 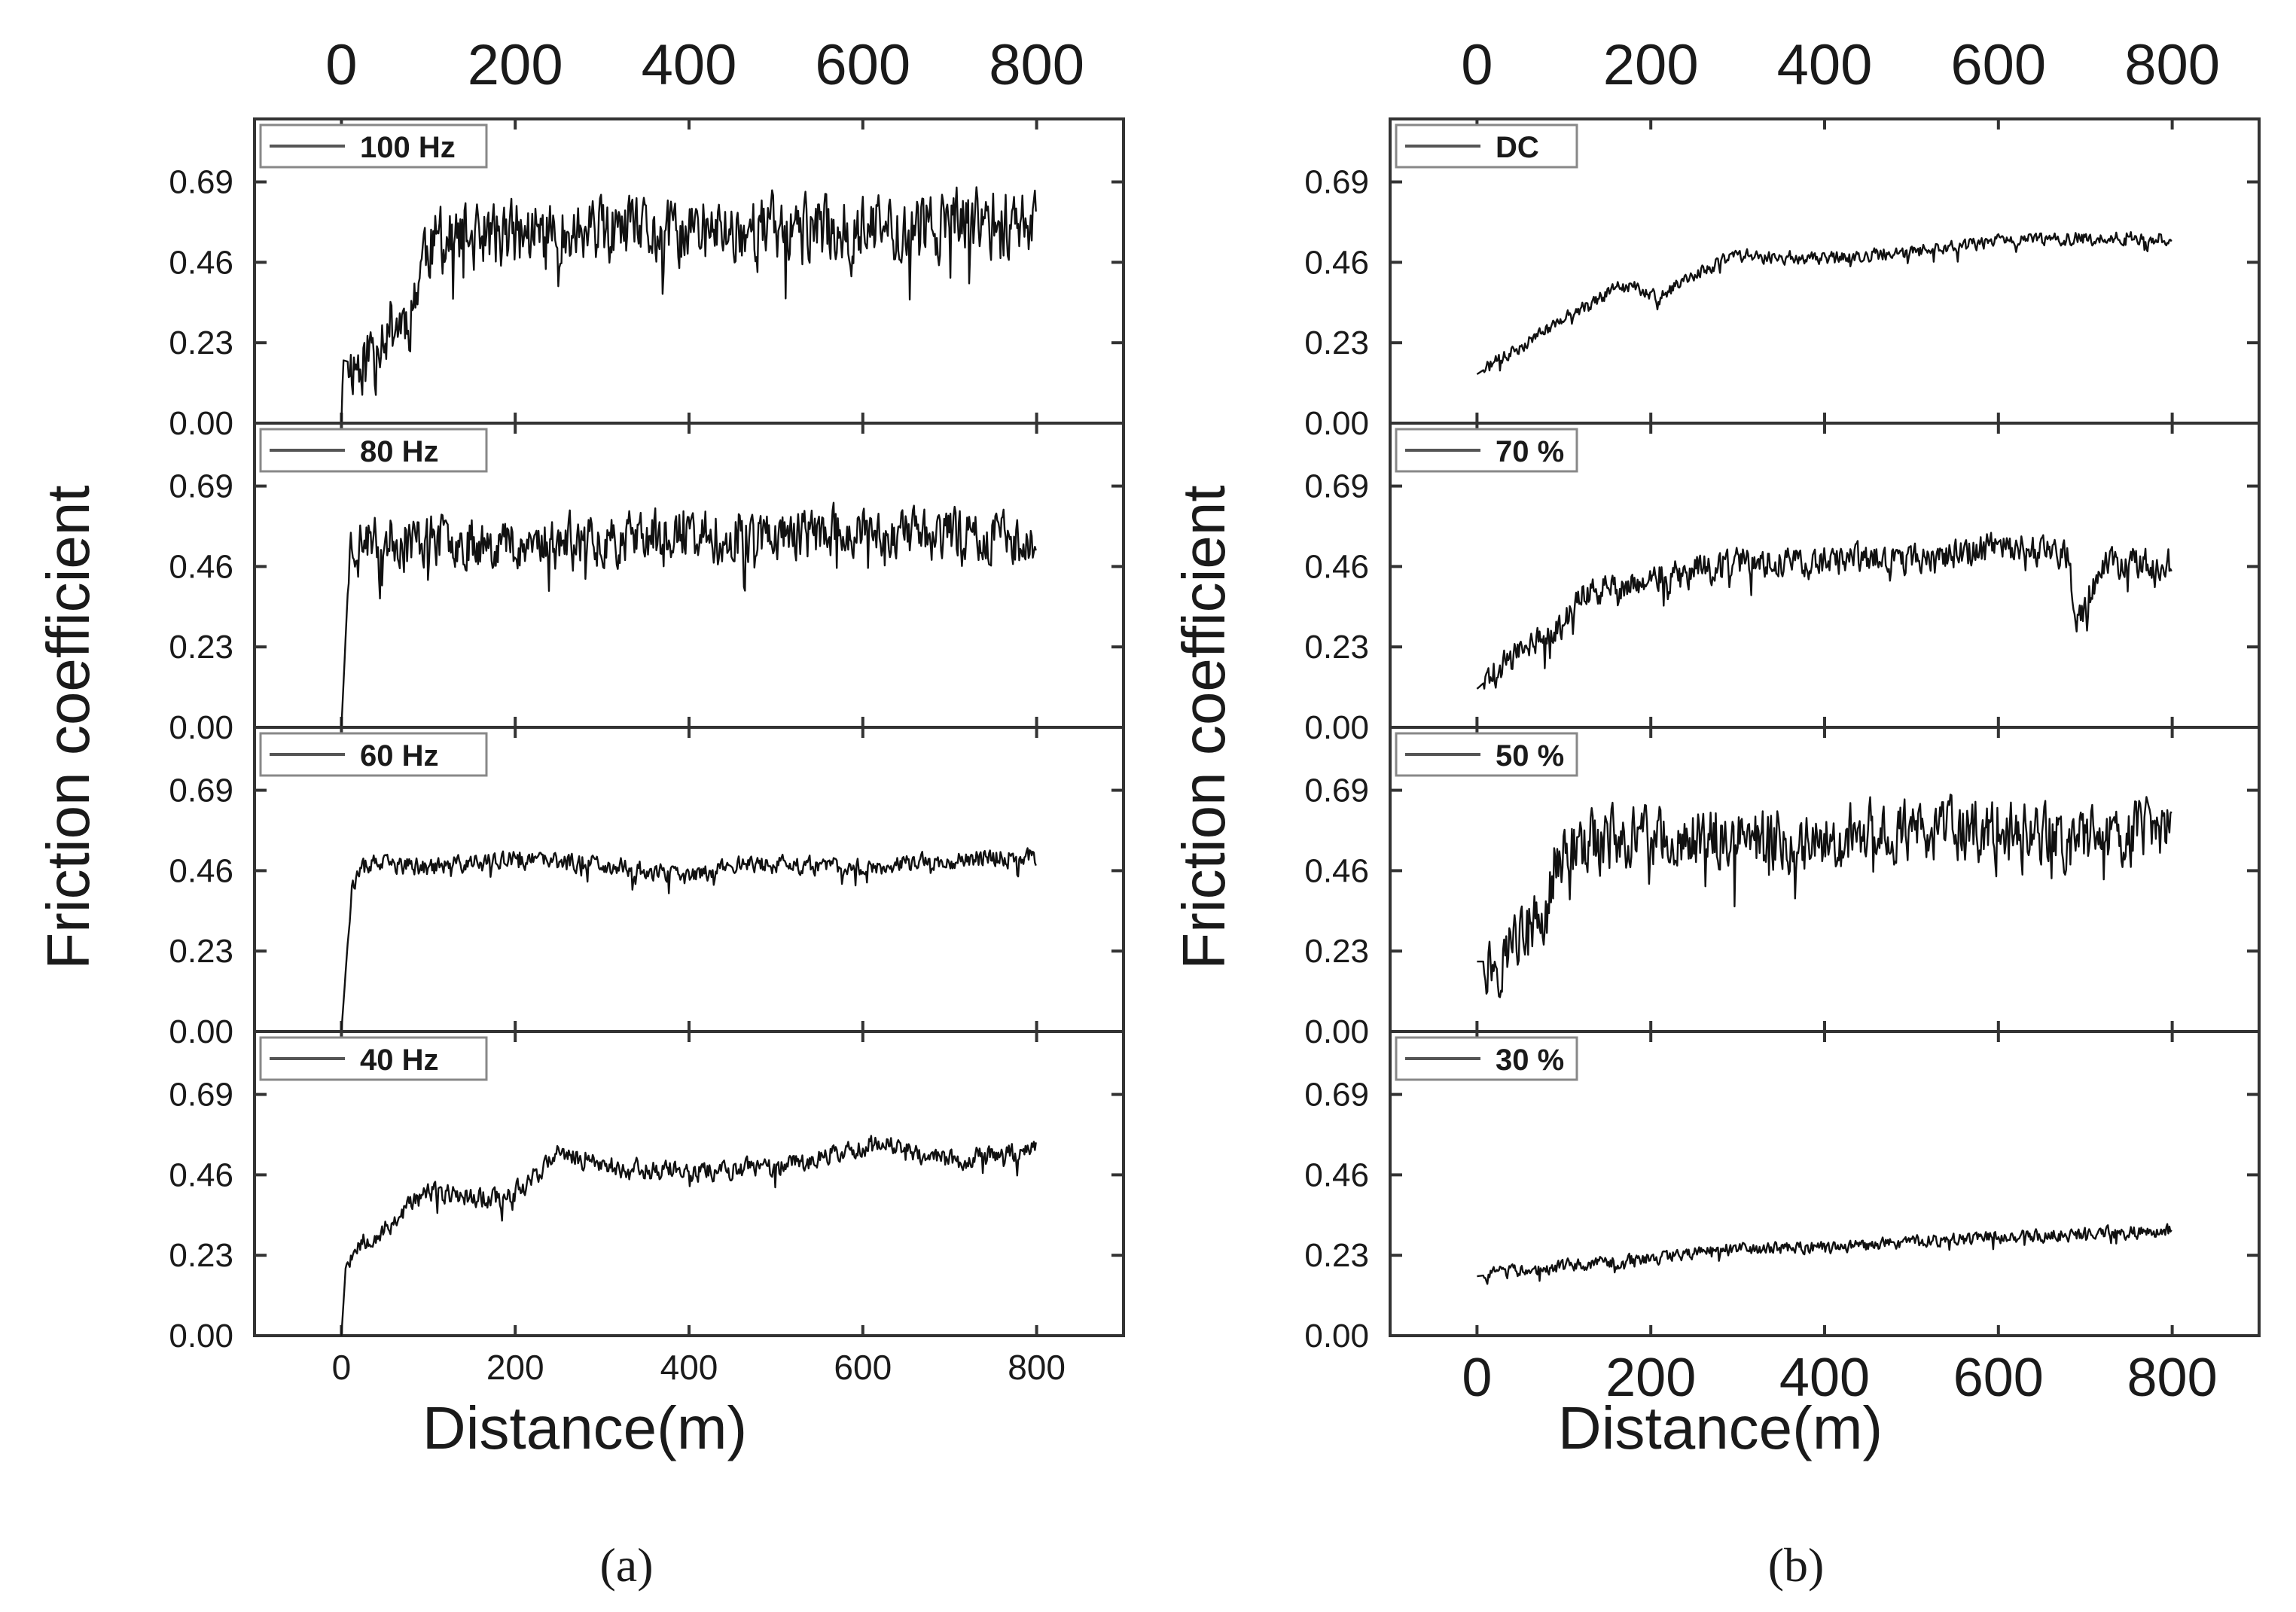 What do you see at coordinates (1783, 1192) in the screenshot?
I see `subplot-4: 0.00 0.23 0.46 0.69 30 %` at bounding box center [1783, 1192].